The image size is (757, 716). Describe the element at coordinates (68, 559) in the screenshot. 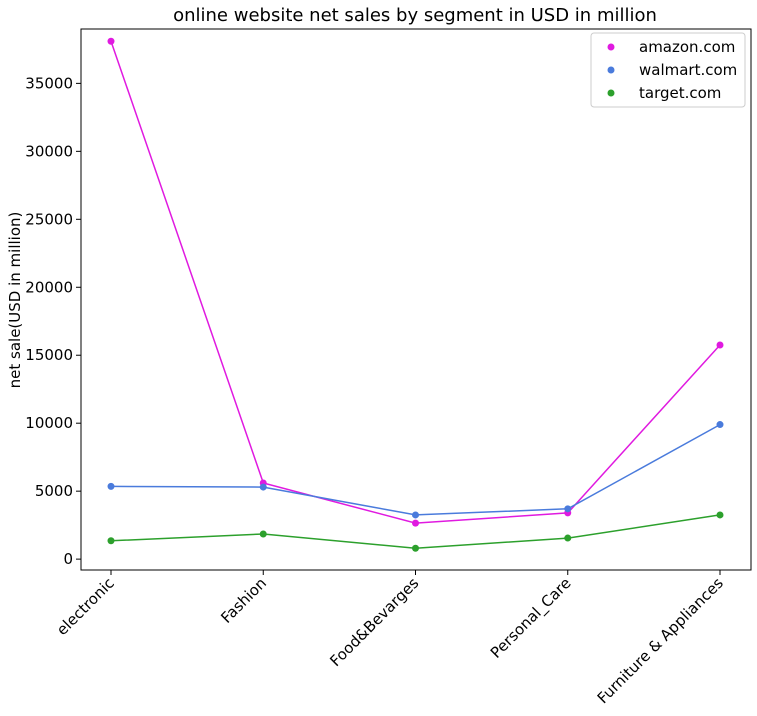

I see `y-tick-label: 0` at that location.